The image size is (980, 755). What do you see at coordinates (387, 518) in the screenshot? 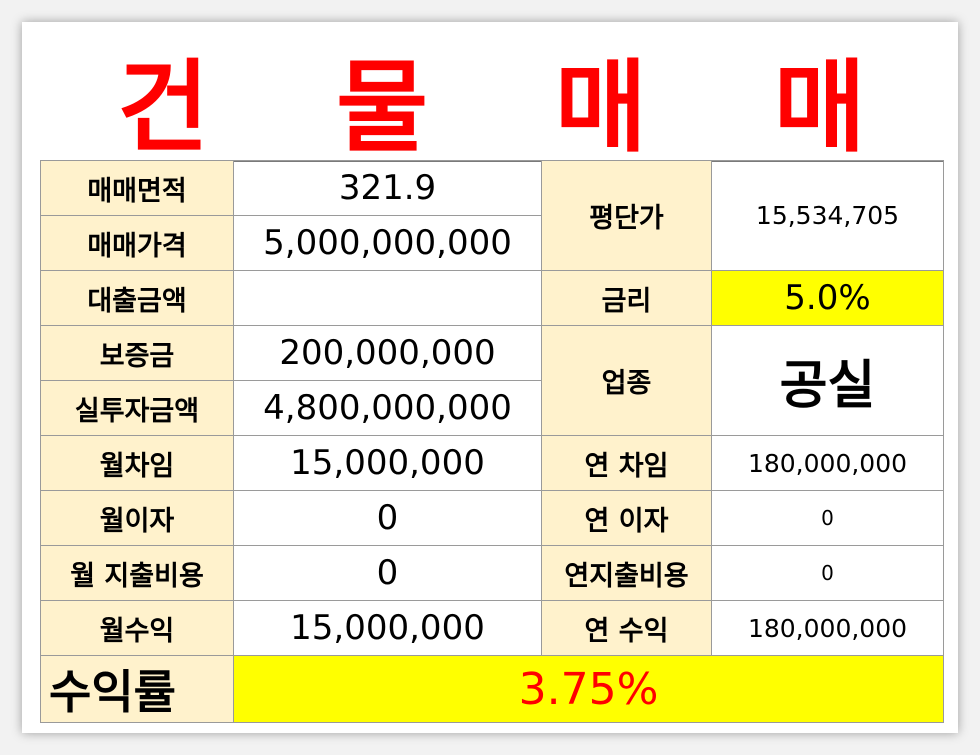
I see `monthly-interest-value: 0` at bounding box center [387, 518].